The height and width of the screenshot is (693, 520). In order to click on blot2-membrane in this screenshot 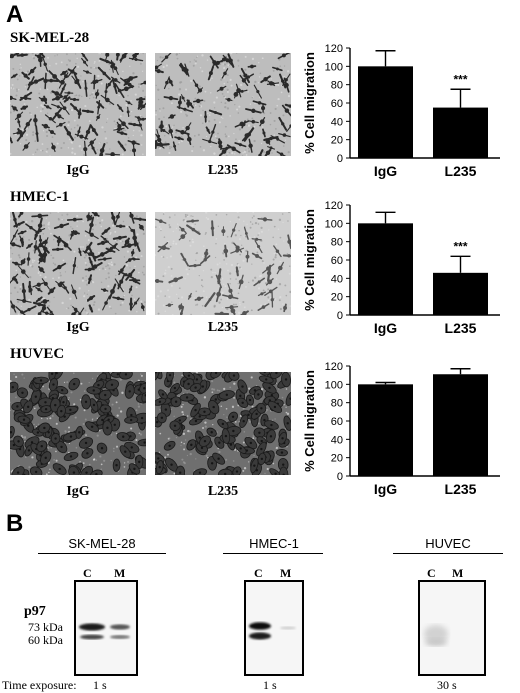, I will do `click(274, 628)`.